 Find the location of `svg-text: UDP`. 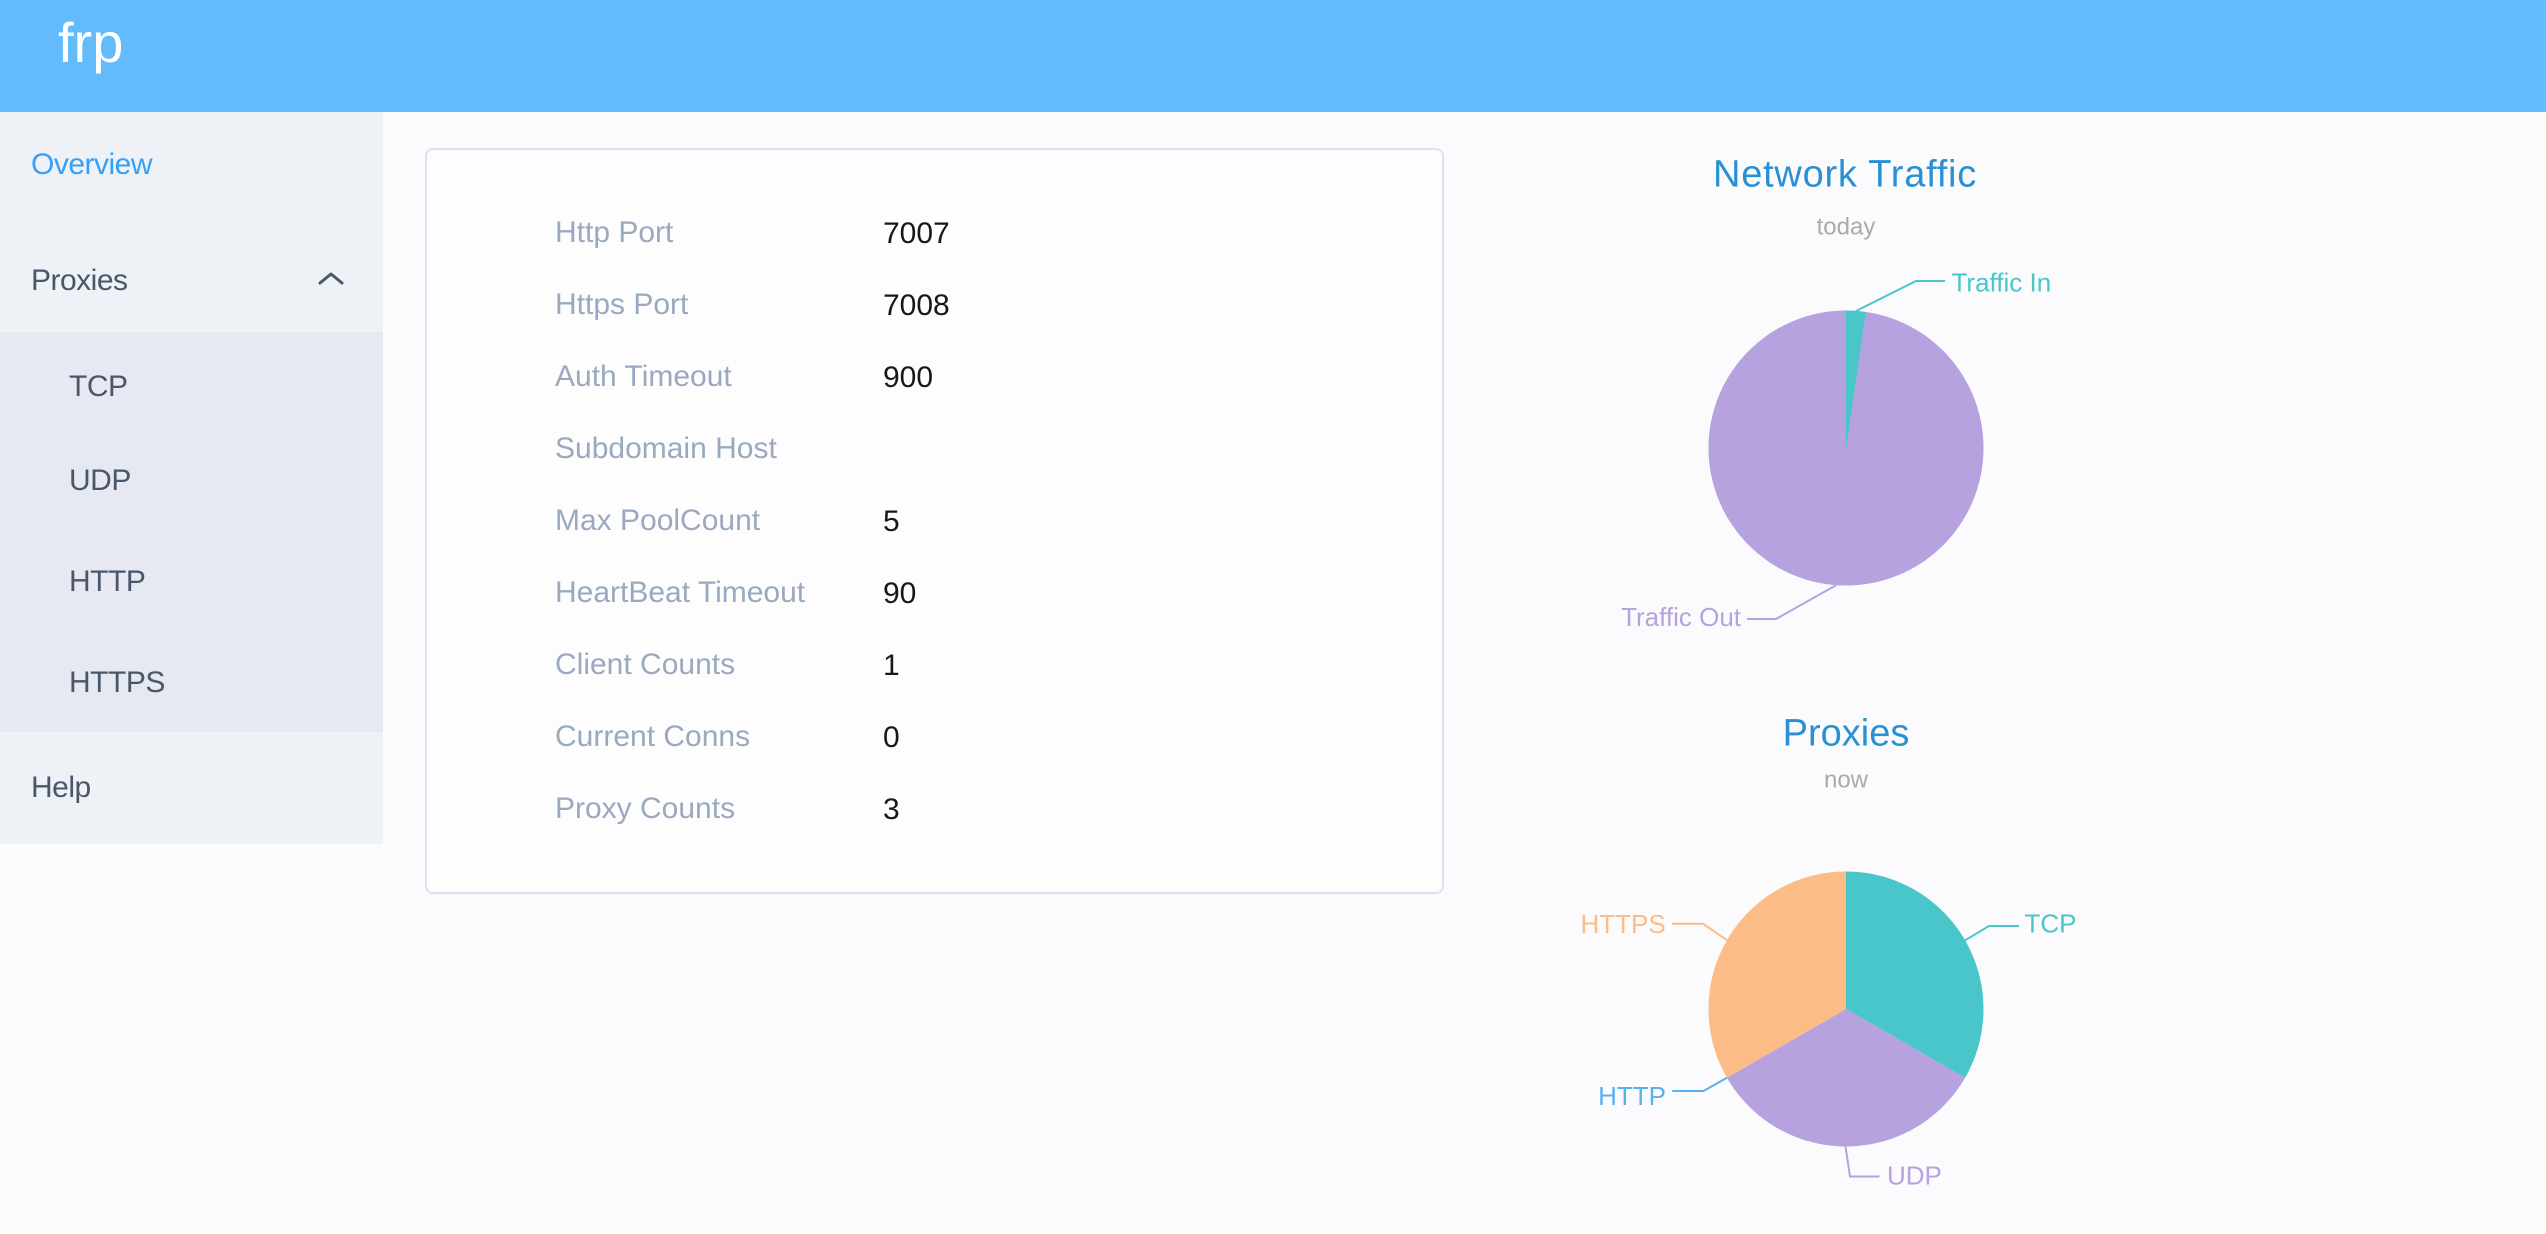

svg-text: UDP is located at coordinates (1914, 1175).